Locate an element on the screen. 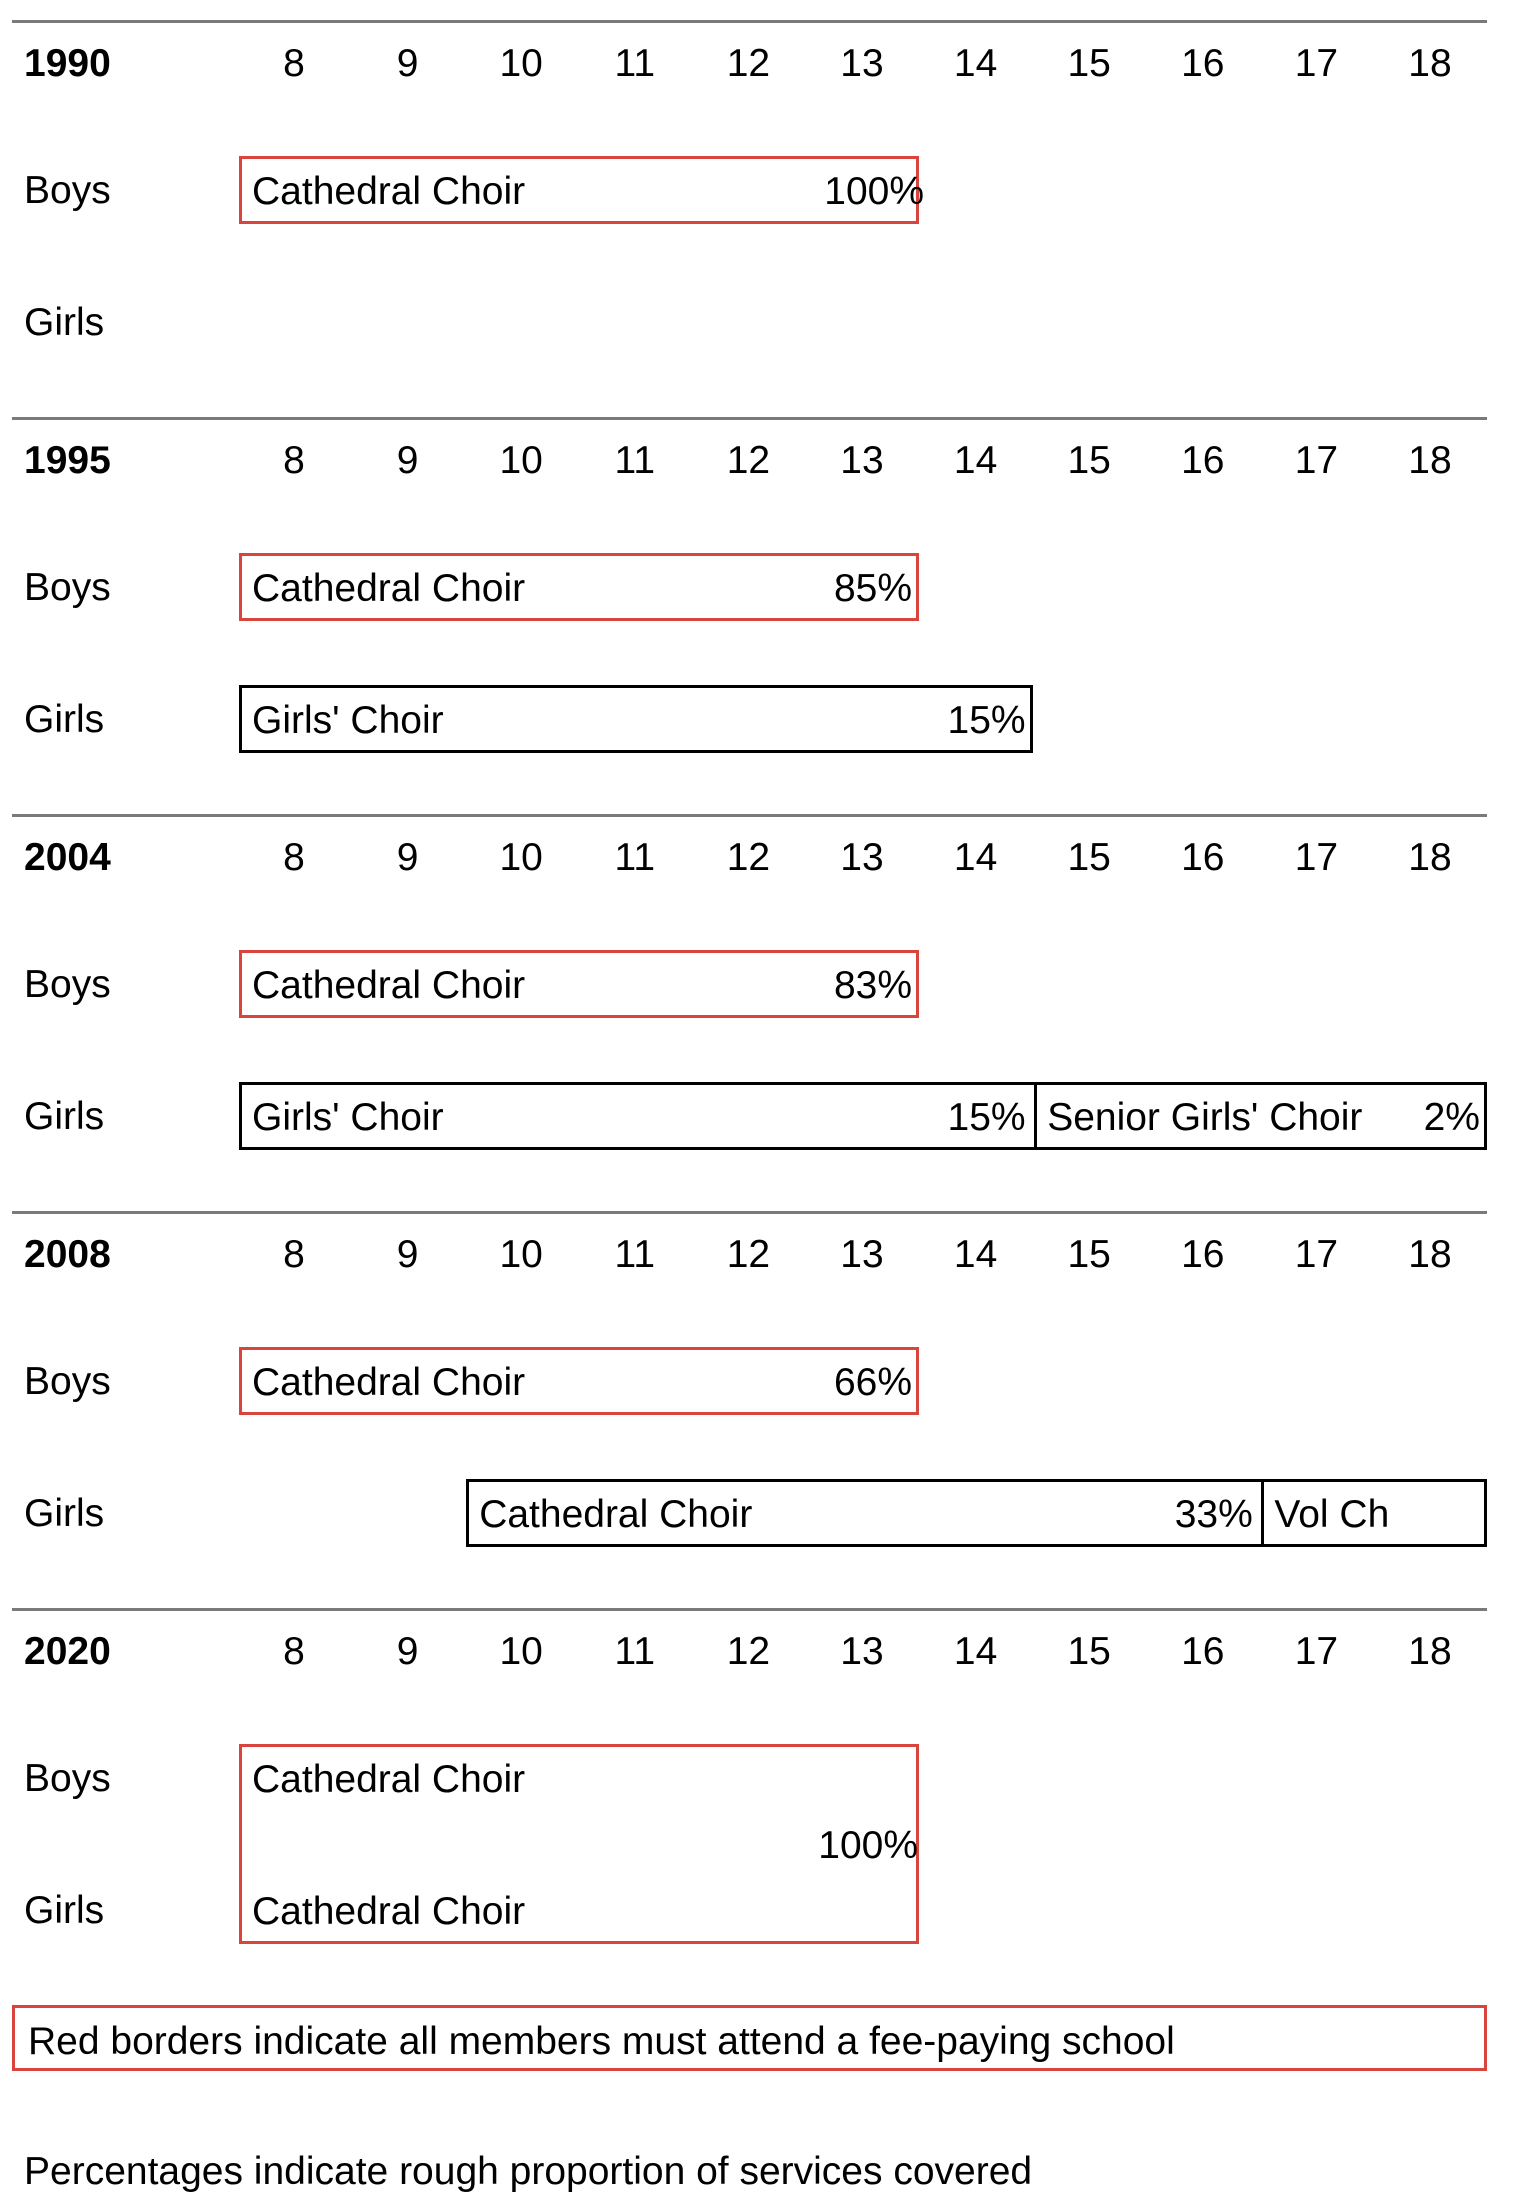 The width and height of the screenshot is (1514, 2211). girls-choir-box: Girls' Choir 15% Senior Girls' Choir 2% is located at coordinates (863, 1116).